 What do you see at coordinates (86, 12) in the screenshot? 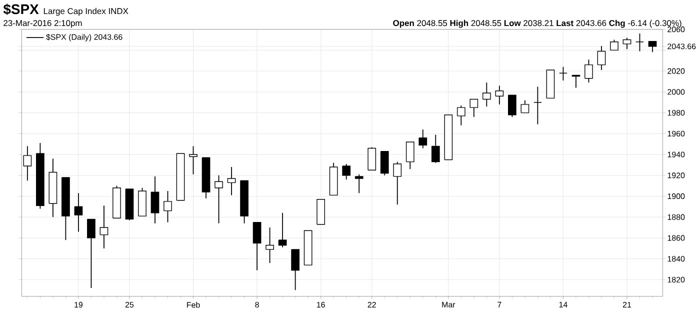
I see `chart-subtitle: Large Cap Index INDX` at bounding box center [86, 12].